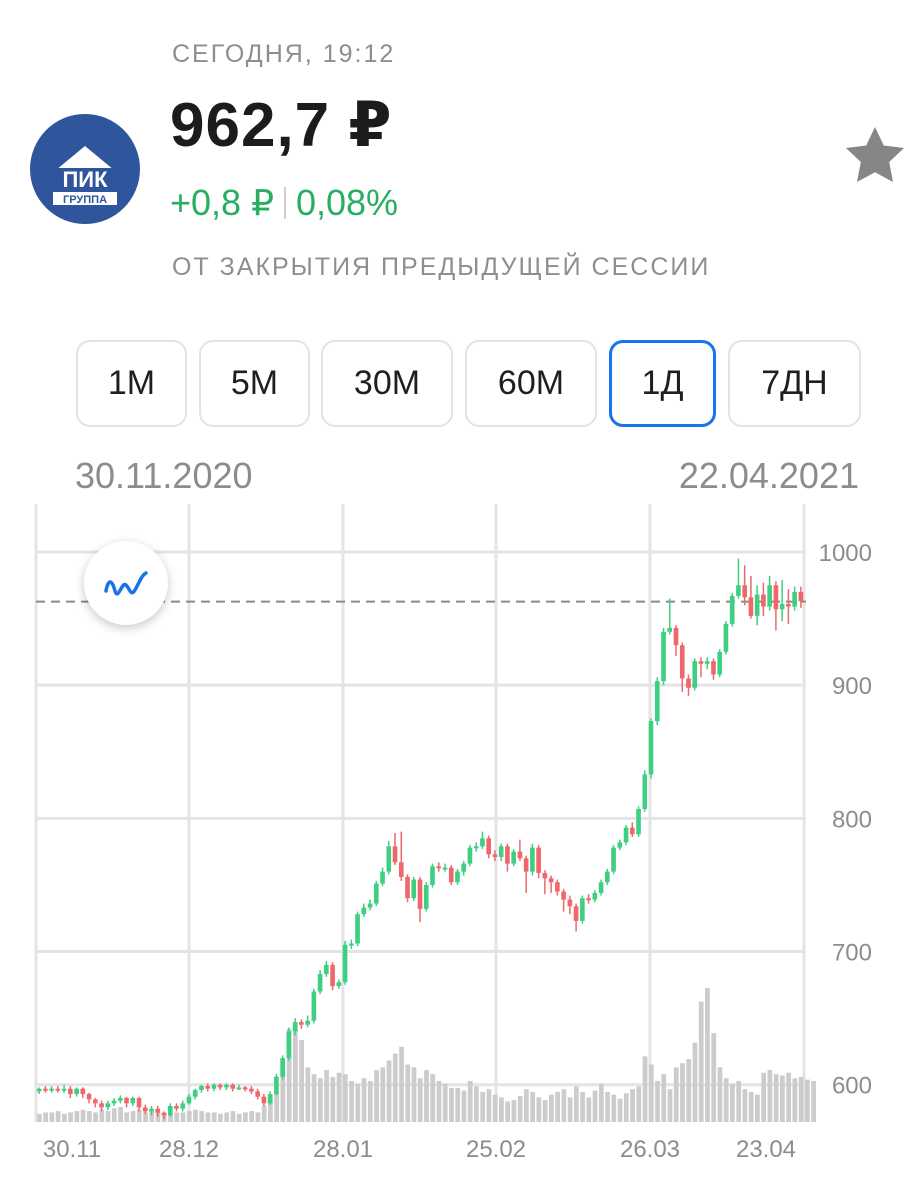 The image size is (924, 1200). I want to click on y-tick-label: 1000, so click(845, 553).